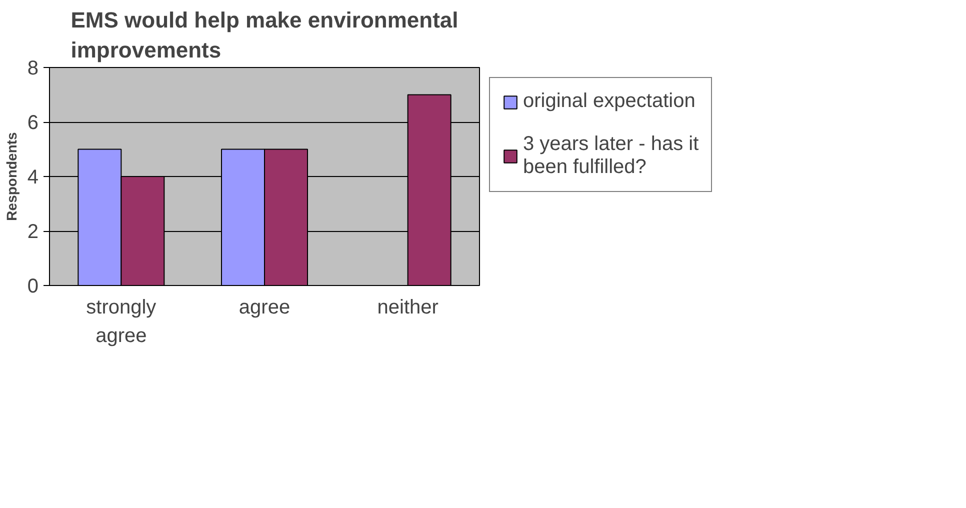 This screenshot has height=508, width=966. What do you see at coordinates (121, 322) in the screenshot?
I see `x-tick-label: strongly agree` at bounding box center [121, 322].